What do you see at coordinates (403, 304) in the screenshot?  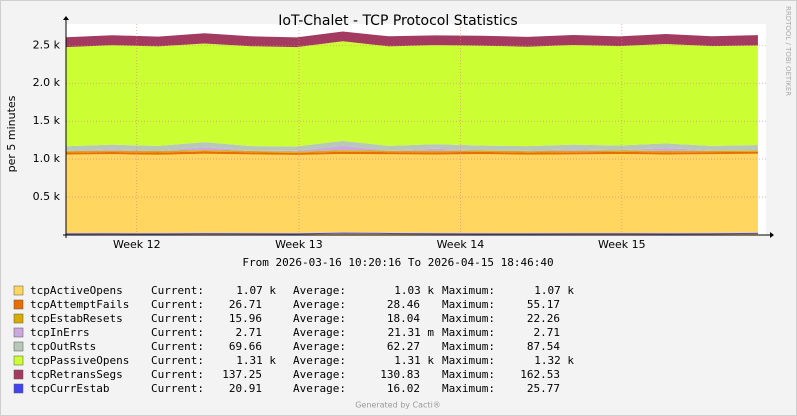 I see `stat-value: 28.46` at bounding box center [403, 304].